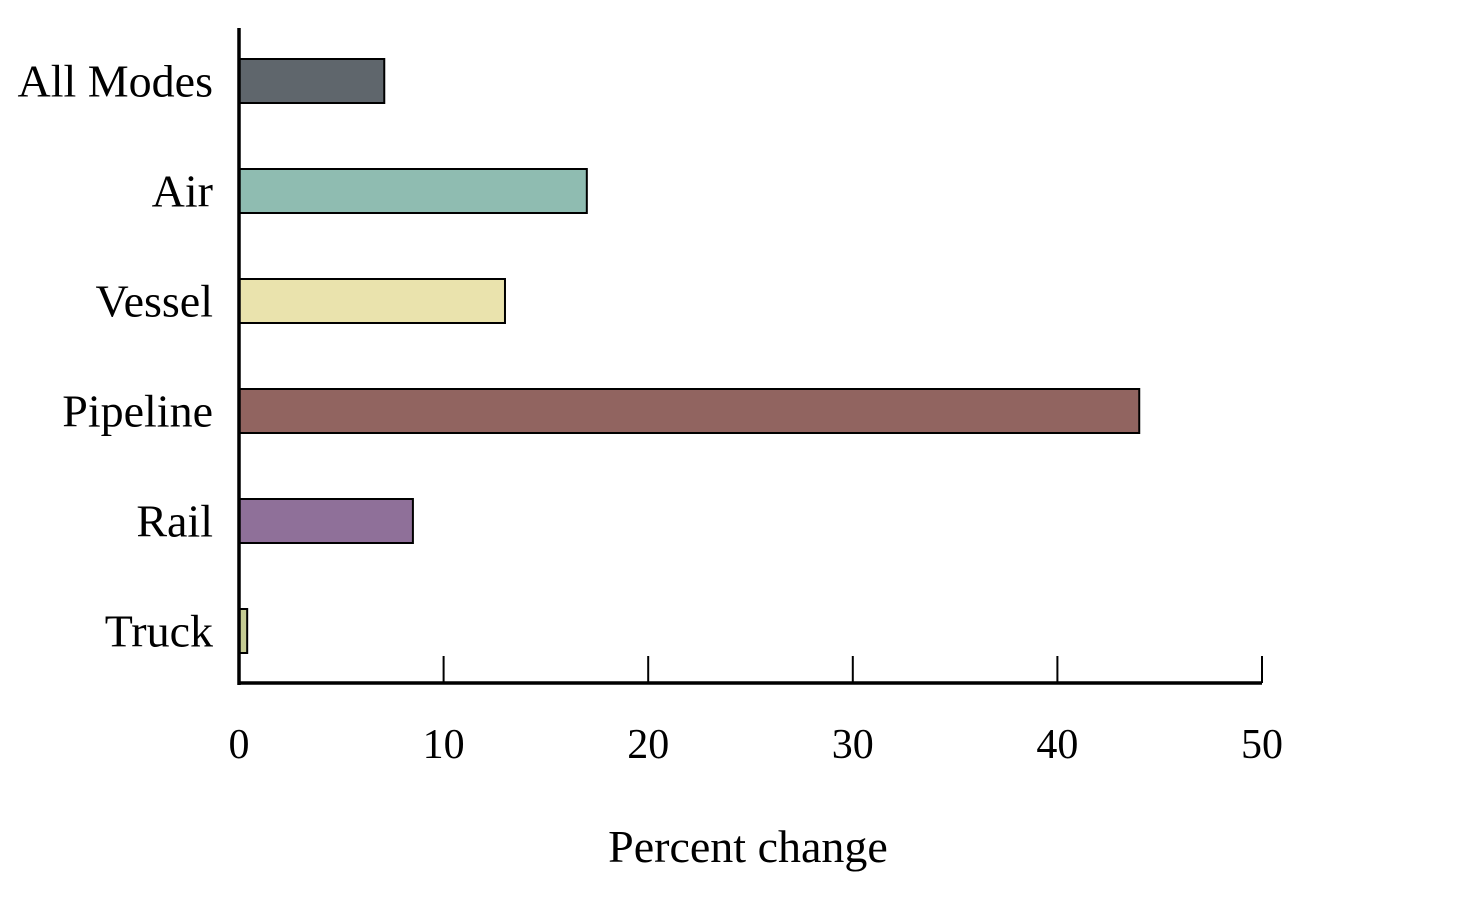 This screenshot has height=904, width=1478. Describe the element at coordinates (853, 745) in the screenshot. I see `x-tick-label-30: 30` at that location.